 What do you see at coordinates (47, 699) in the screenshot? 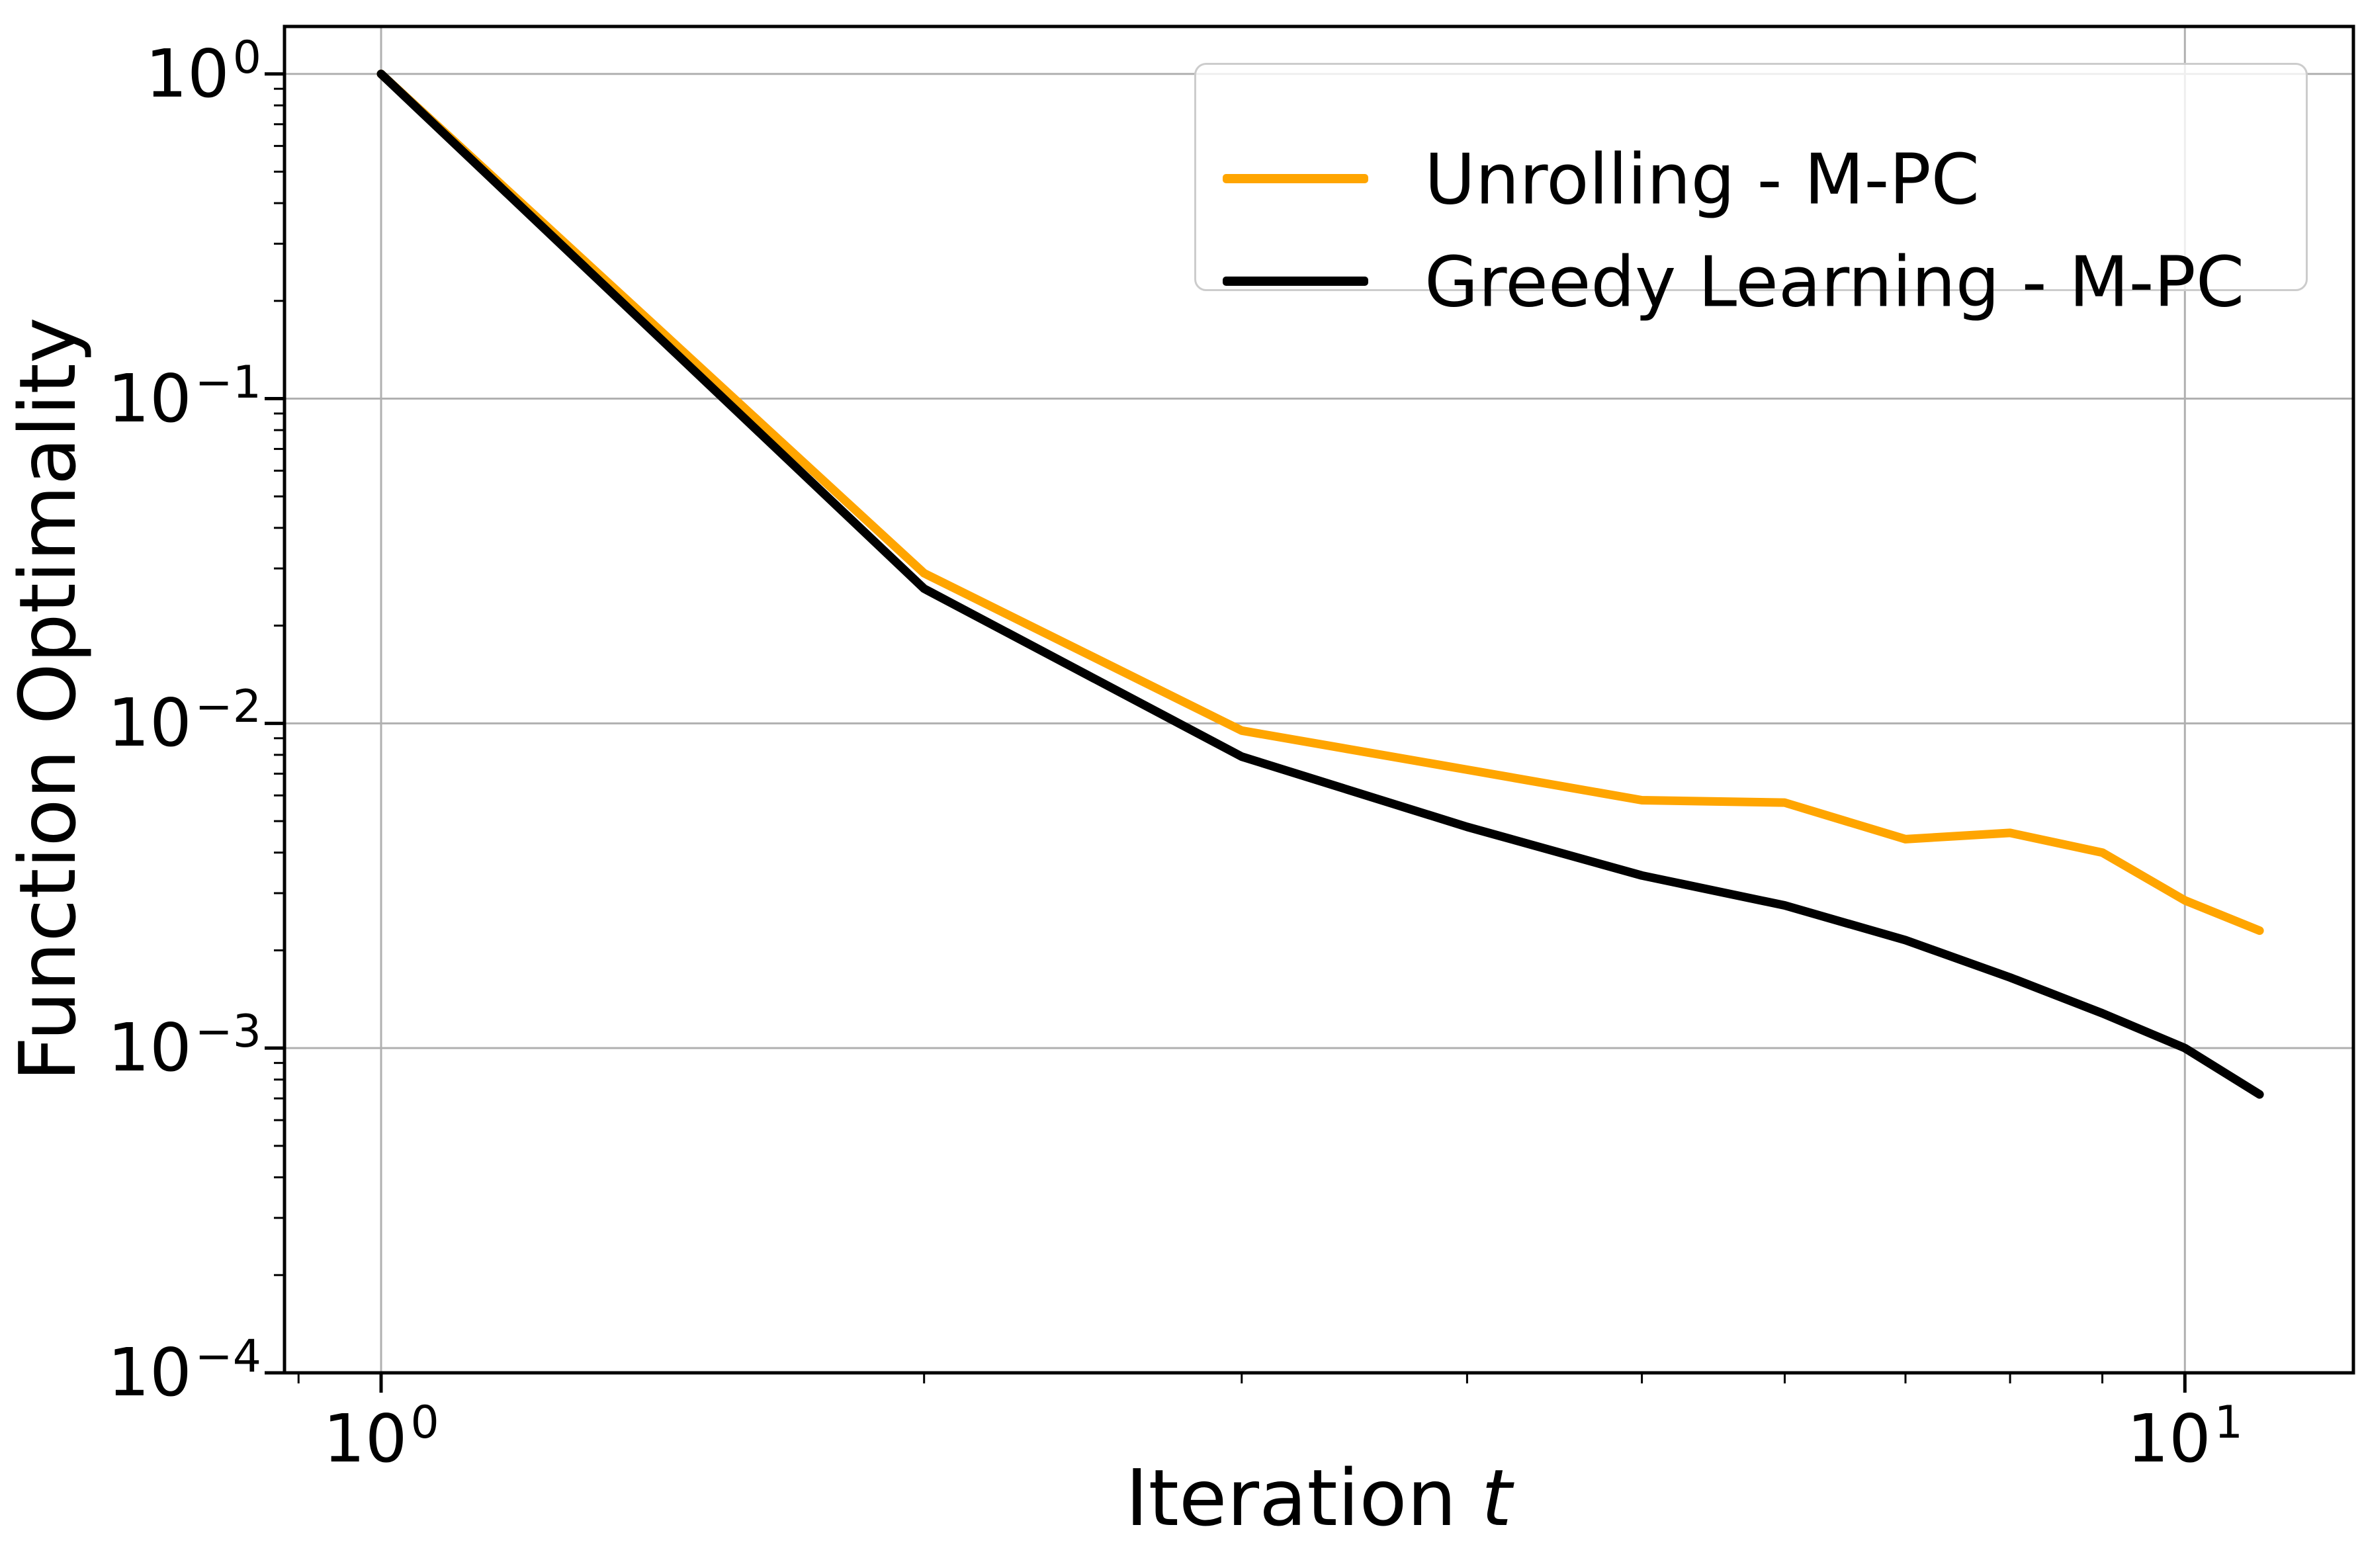
I see `y-axis-label: Function Optimality` at bounding box center [47, 699].